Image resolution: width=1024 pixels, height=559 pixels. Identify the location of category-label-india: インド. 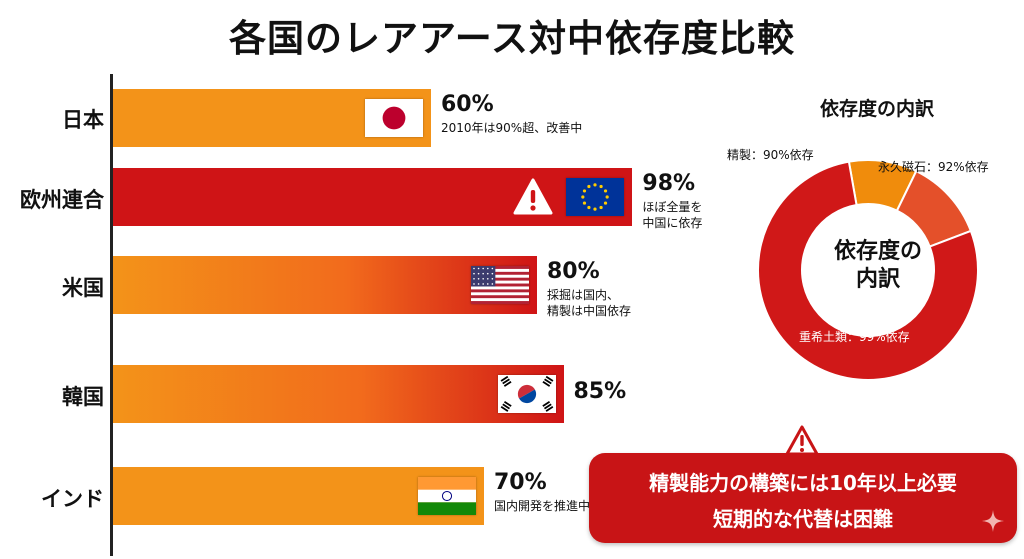
(72, 499).